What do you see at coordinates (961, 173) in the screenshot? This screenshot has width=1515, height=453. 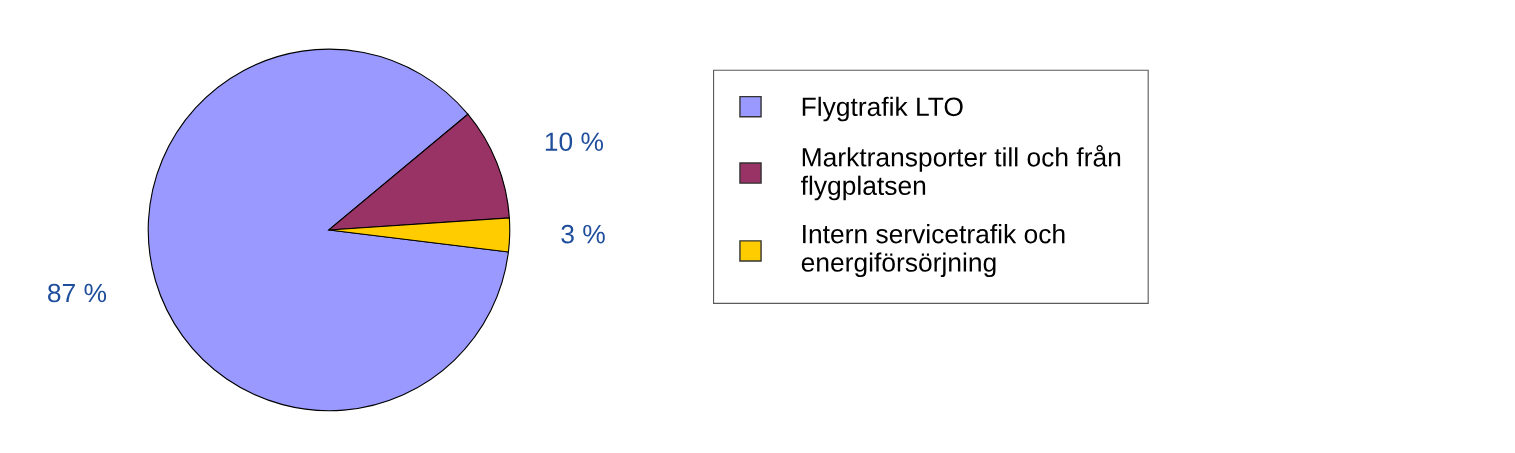 I see `legend-label: Marktransporter till och från flygplatsen` at bounding box center [961, 173].